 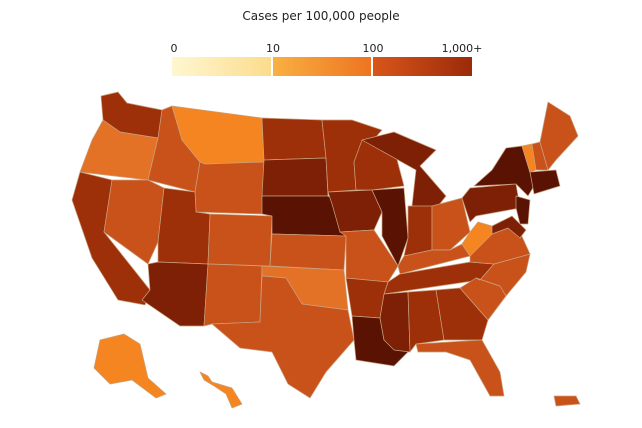 I want to click on state-alabama, so click(x=426, y=321).